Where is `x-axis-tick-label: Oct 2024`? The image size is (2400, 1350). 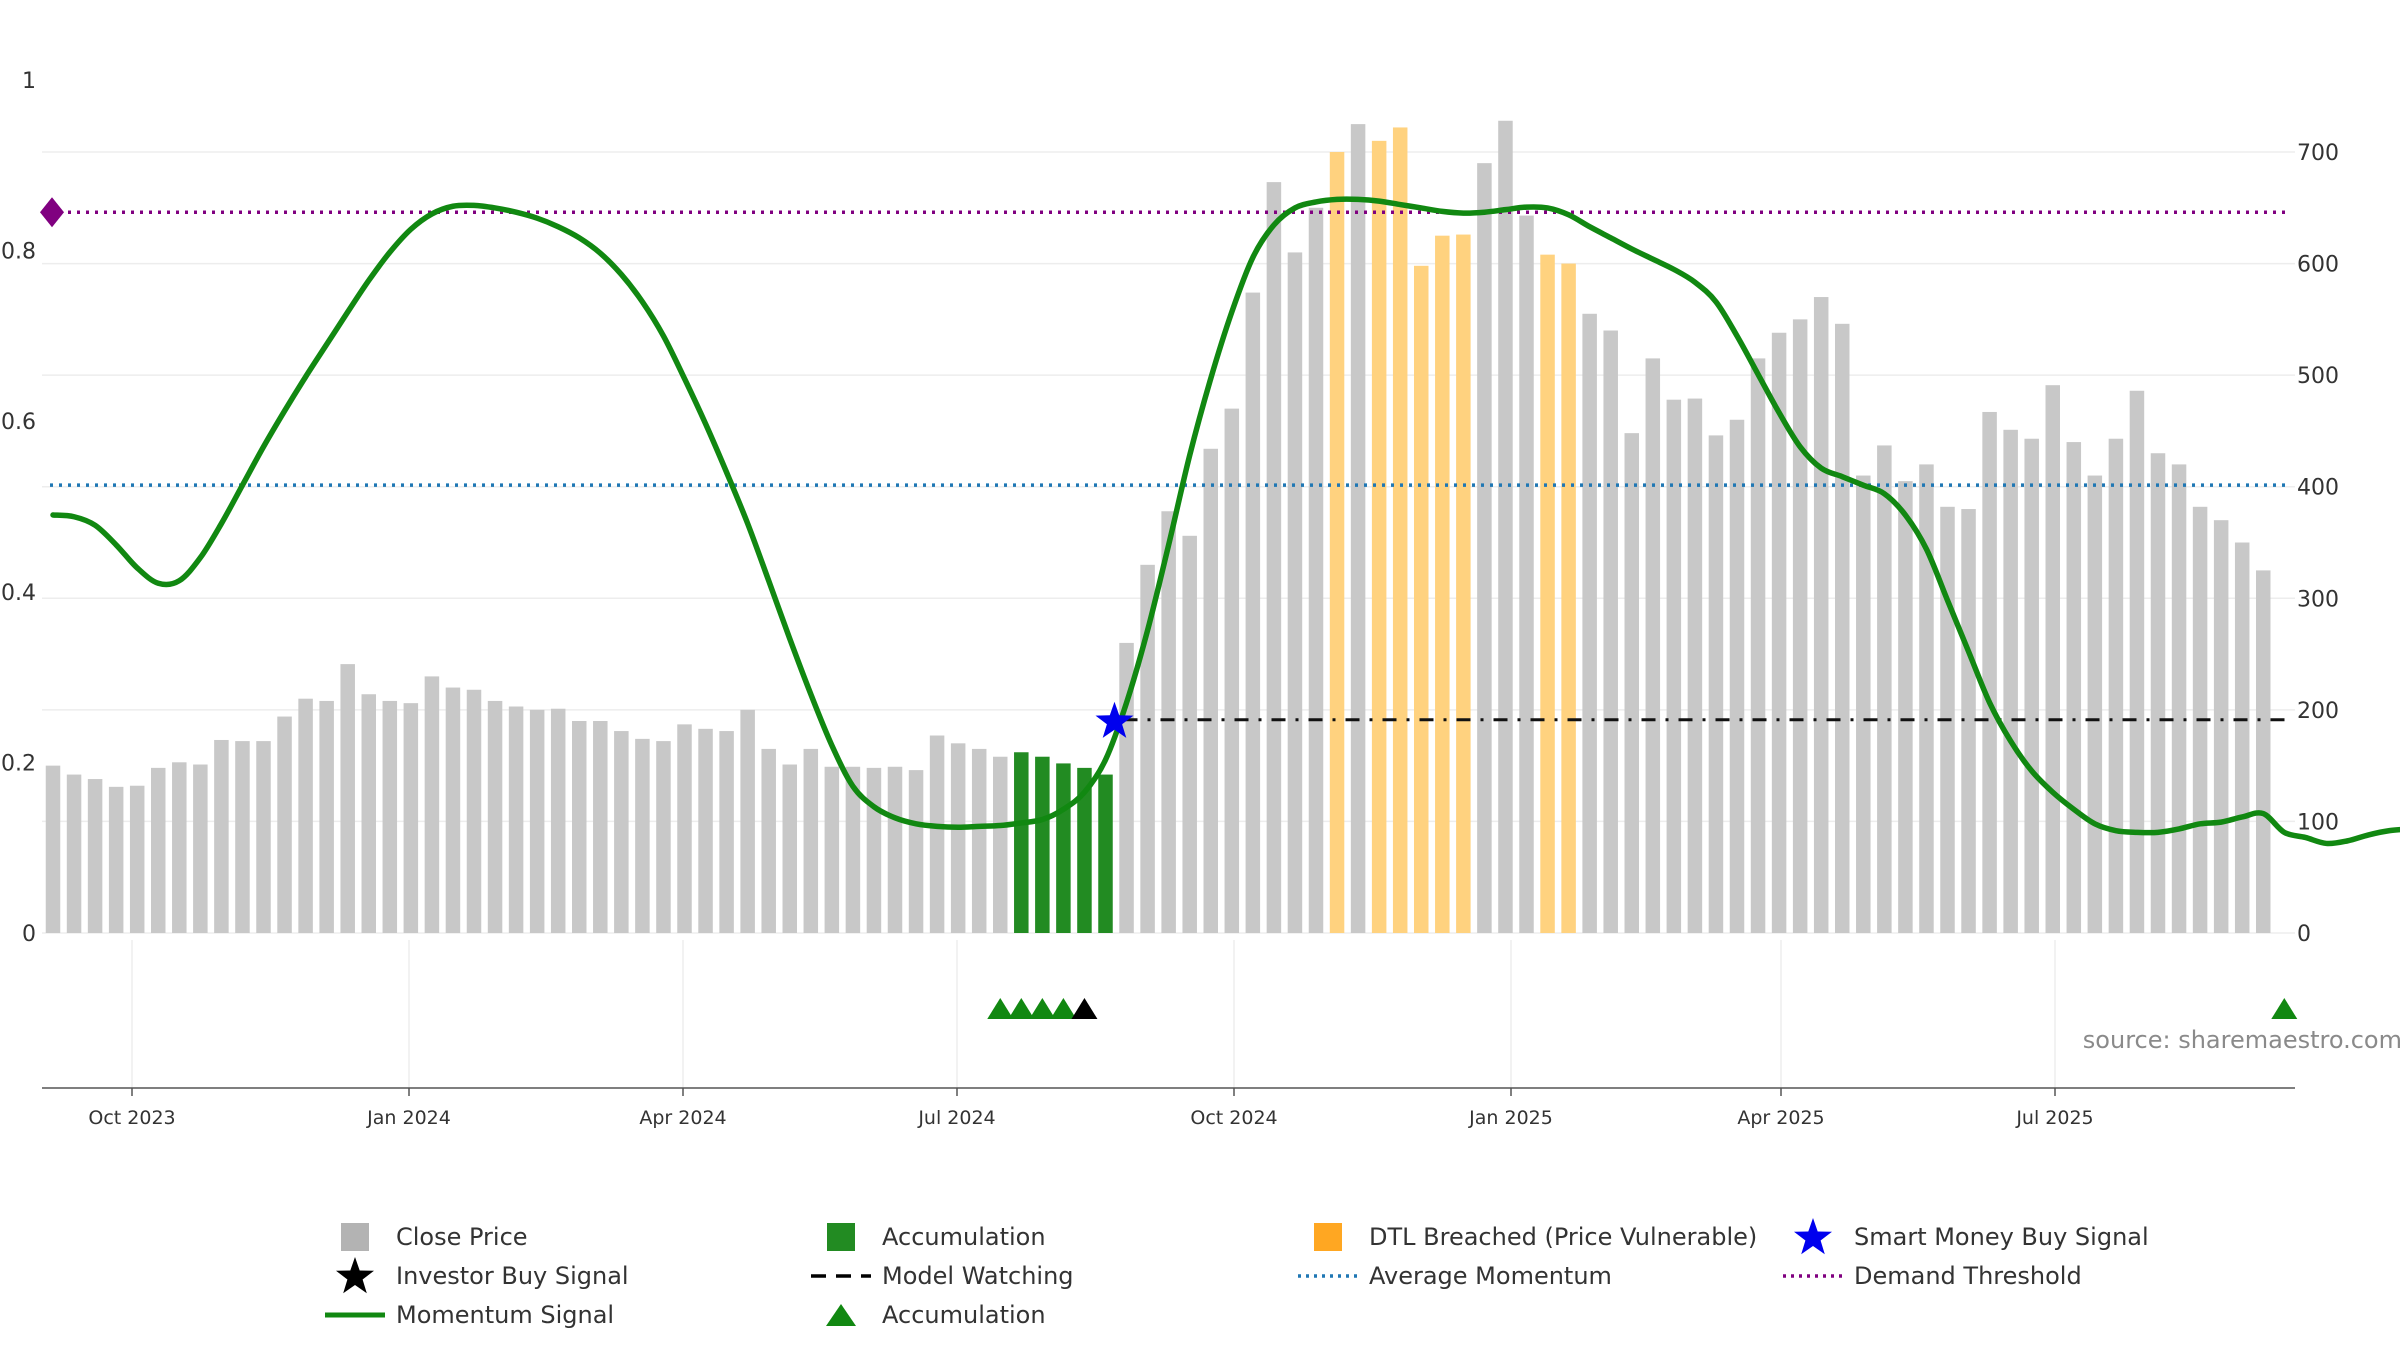
x-axis-tick-label: Oct 2024 is located at coordinates (1233, 1118).